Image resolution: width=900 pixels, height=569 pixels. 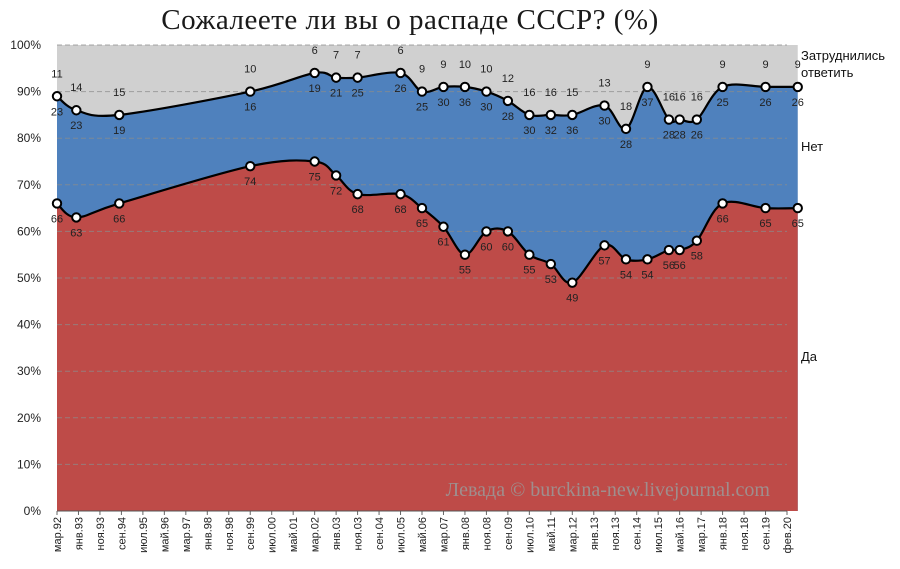 What do you see at coordinates (315, 178) in the screenshot?
I see `data-label-da: 75` at bounding box center [315, 178].